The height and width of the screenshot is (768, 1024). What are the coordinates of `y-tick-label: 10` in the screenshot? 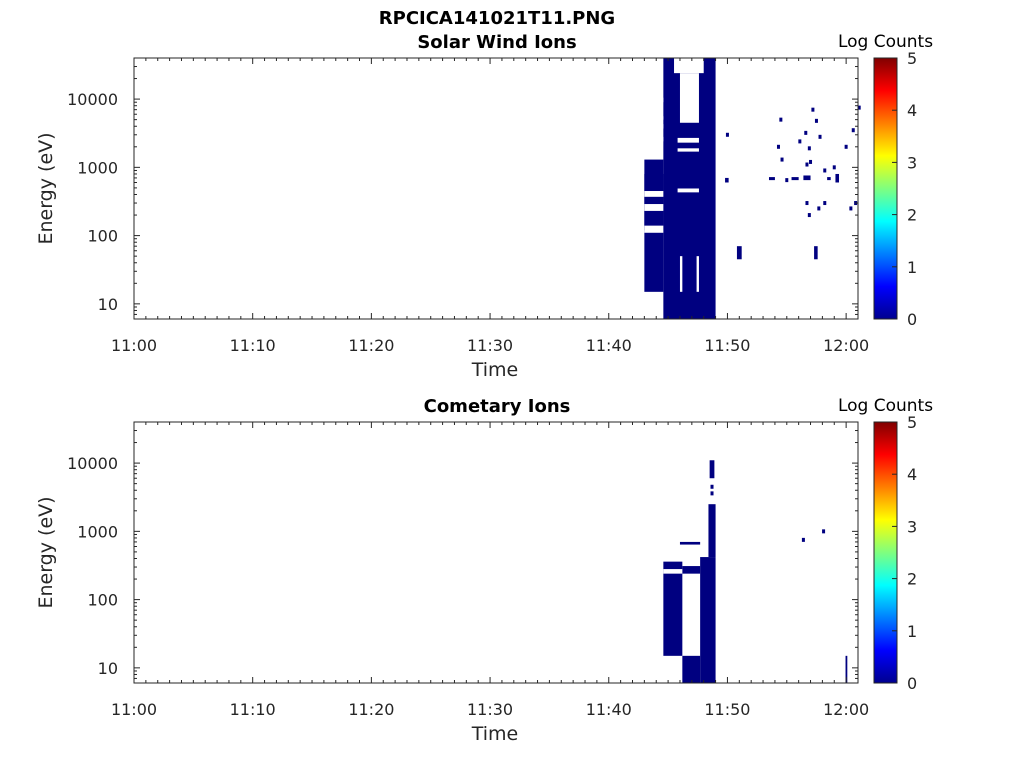 It's located at (108, 668).